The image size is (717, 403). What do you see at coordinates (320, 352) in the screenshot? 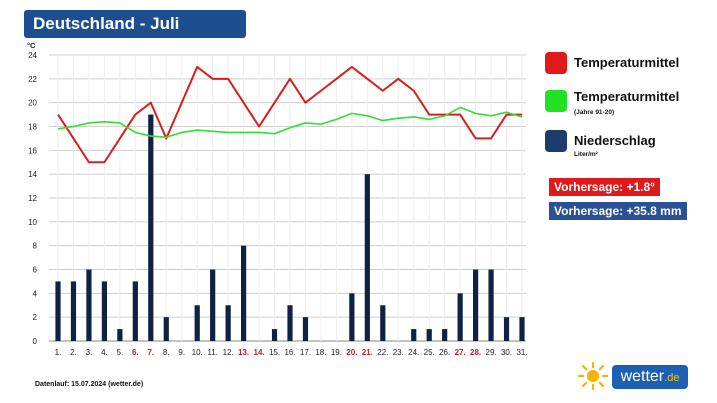
I see `x-tick-label: 18.` at bounding box center [320, 352].